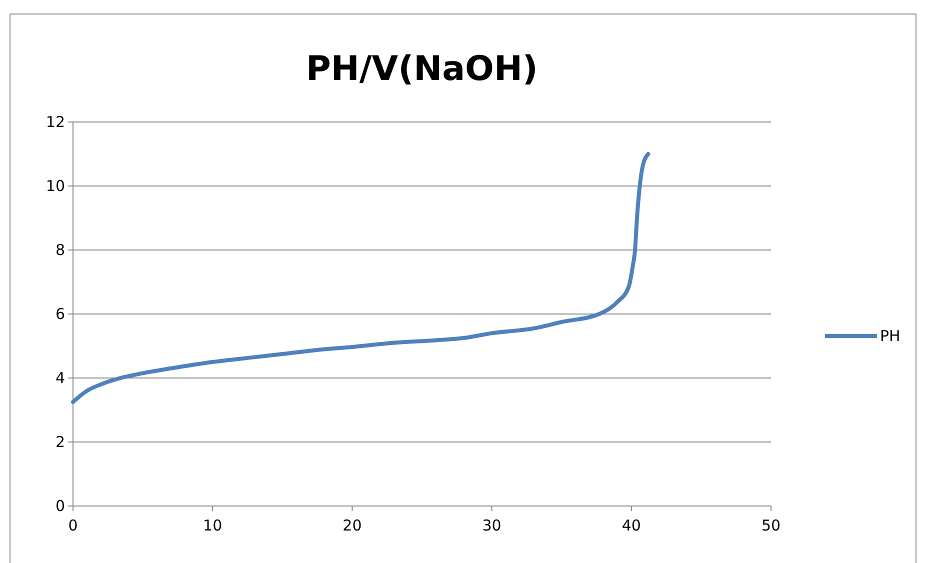 The image size is (926, 563). What do you see at coordinates (422, 69) in the screenshot?
I see `chart-title: PH/V(NaOH)` at bounding box center [422, 69].